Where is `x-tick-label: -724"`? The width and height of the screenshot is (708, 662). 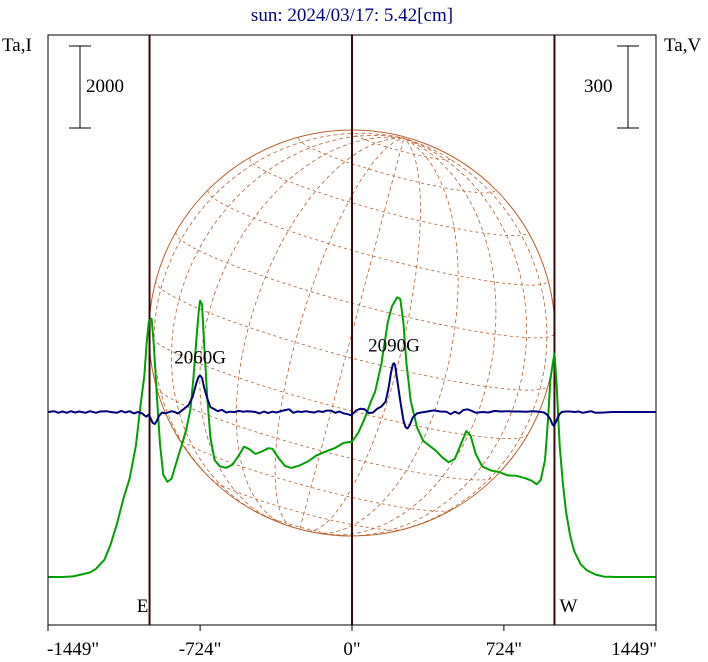
x-tick-label: -724" is located at coordinates (200, 649).